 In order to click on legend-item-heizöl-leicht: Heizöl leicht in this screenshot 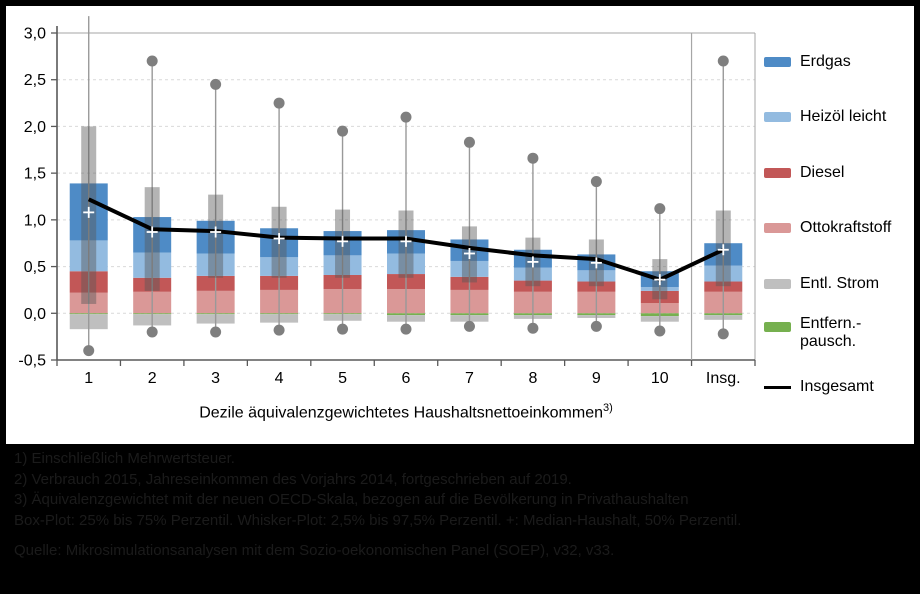, I will do `click(838, 118)`.